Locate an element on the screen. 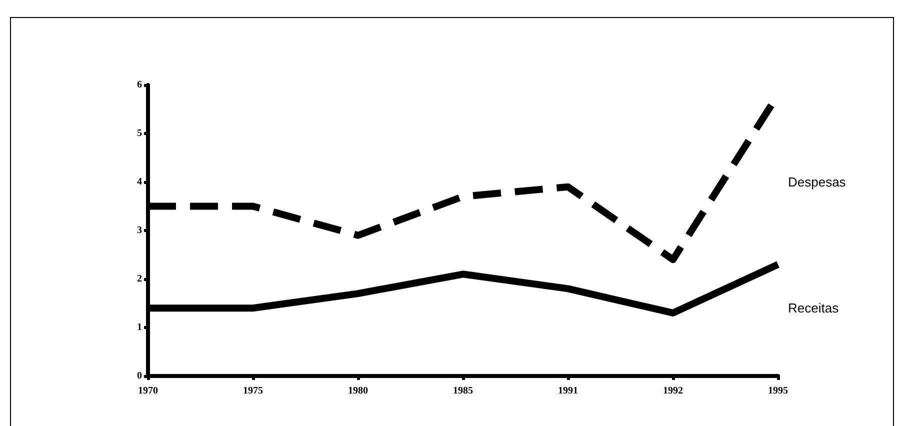 This screenshot has height=426, width=904. y-tick-label: 1 is located at coordinates (139, 327).